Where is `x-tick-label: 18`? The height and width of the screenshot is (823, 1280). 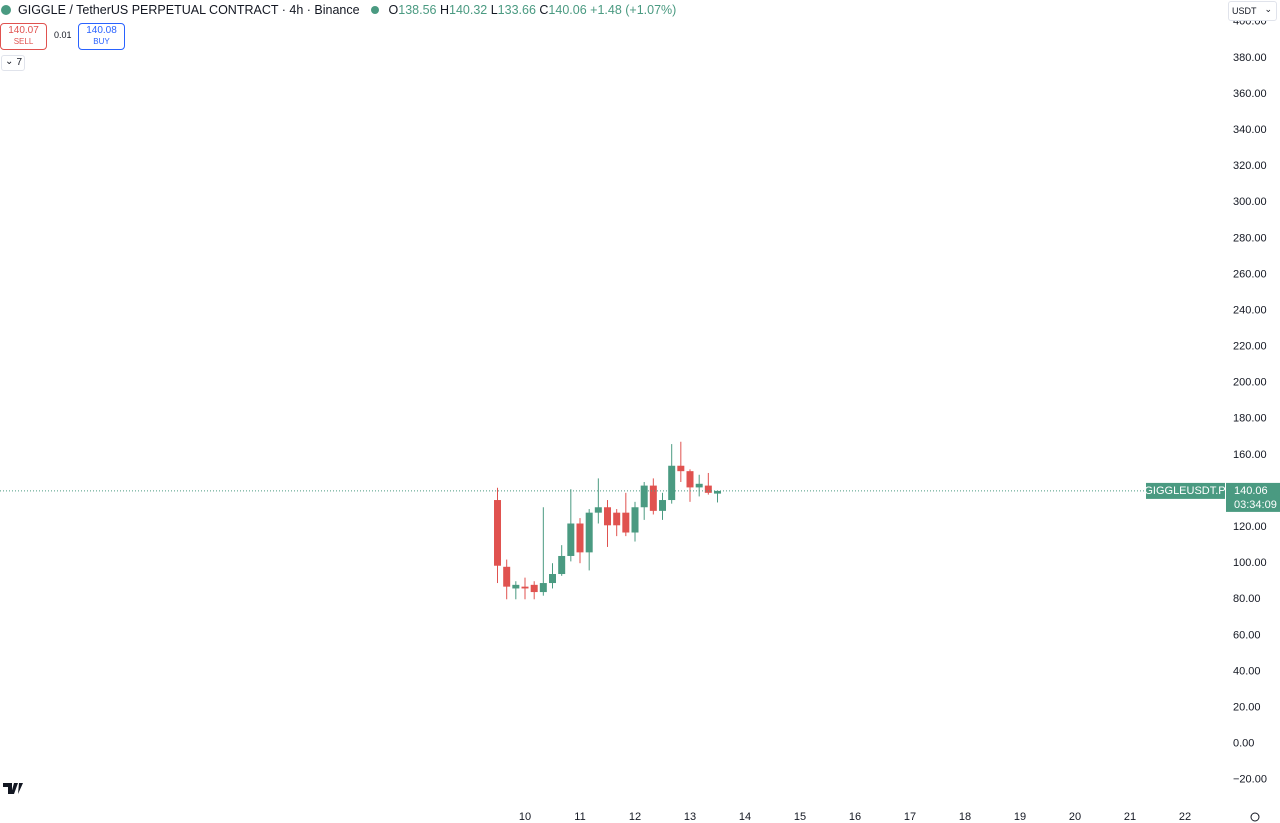 x-tick-label: 18 is located at coordinates (965, 817).